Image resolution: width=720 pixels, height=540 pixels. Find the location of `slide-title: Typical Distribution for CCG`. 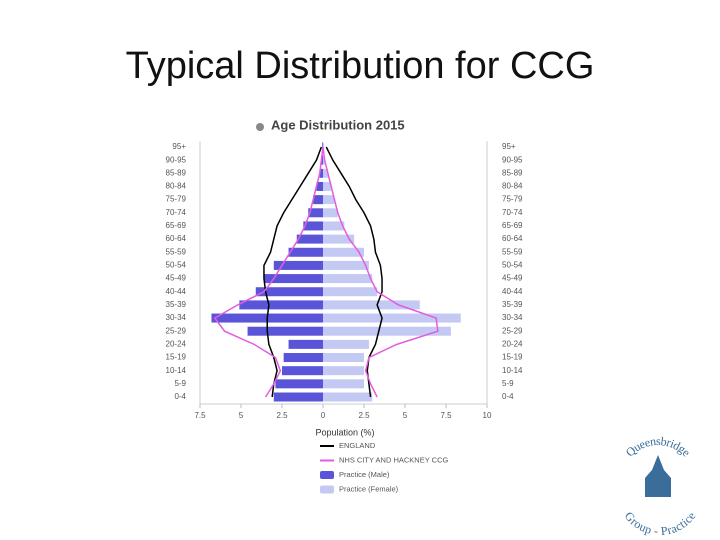

slide-title: Typical Distribution for CCG is located at coordinates (360, 66).